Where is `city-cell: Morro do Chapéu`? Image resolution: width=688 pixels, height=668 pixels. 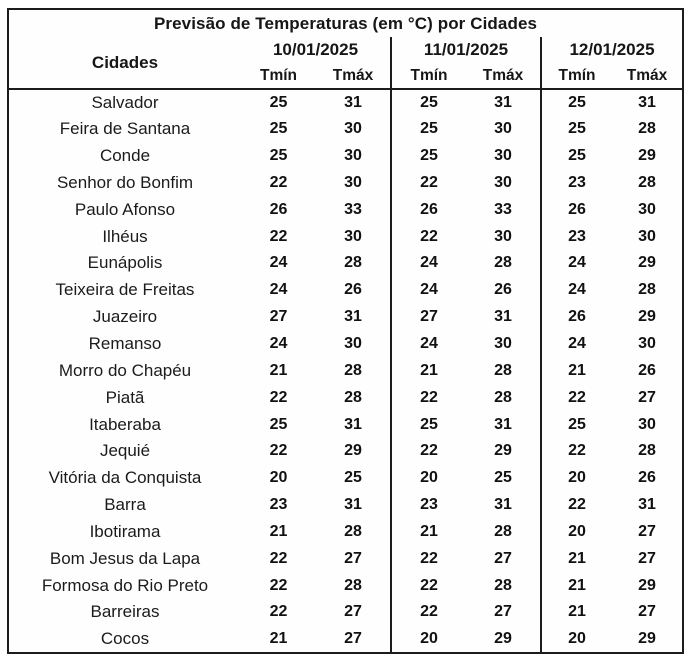 city-cell: Morro do Chapéu is located at coordinates (125, 370).